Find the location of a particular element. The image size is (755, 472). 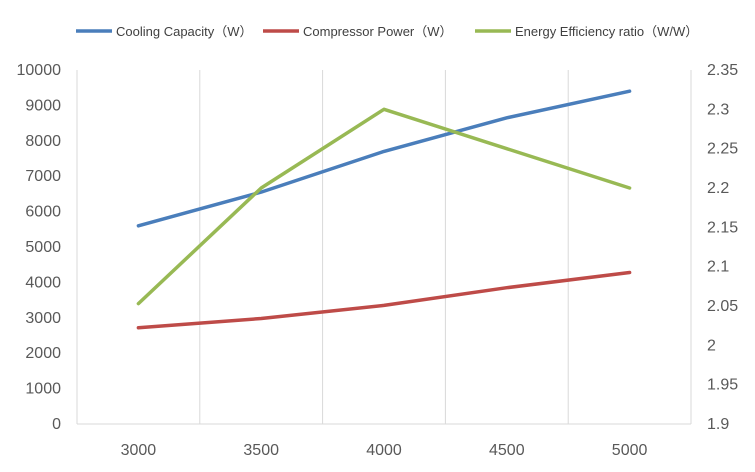

x-tick-label: 4000 is located at coordinates (384, 450).